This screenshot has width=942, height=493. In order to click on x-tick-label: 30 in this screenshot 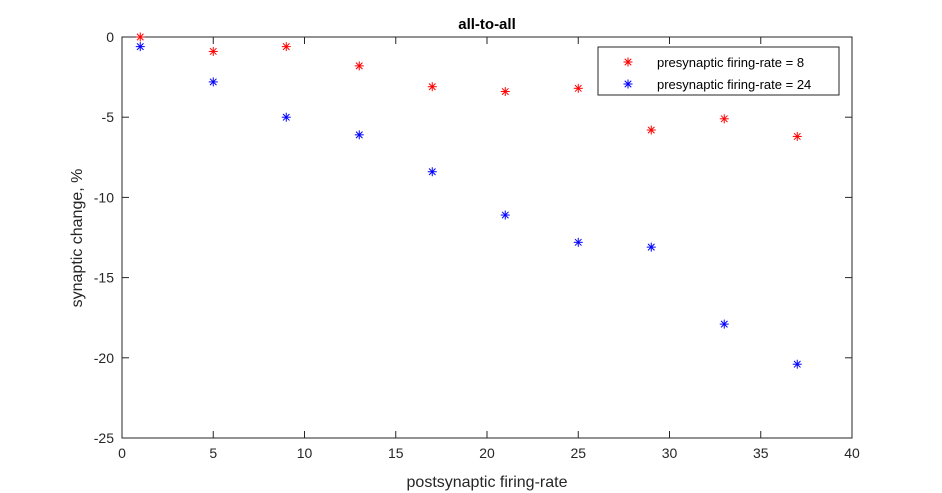, I will do `click(670, 453)`.